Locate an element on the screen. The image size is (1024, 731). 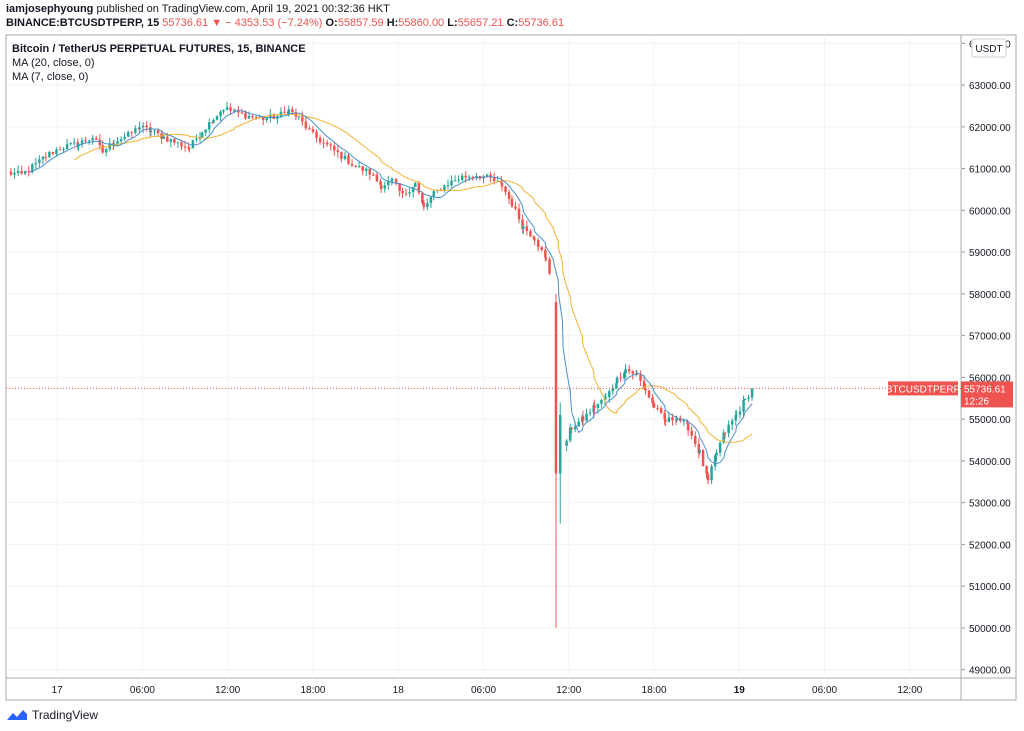
ma7-legend: MA (7, close, 0) is located at coordinates (50, 77).